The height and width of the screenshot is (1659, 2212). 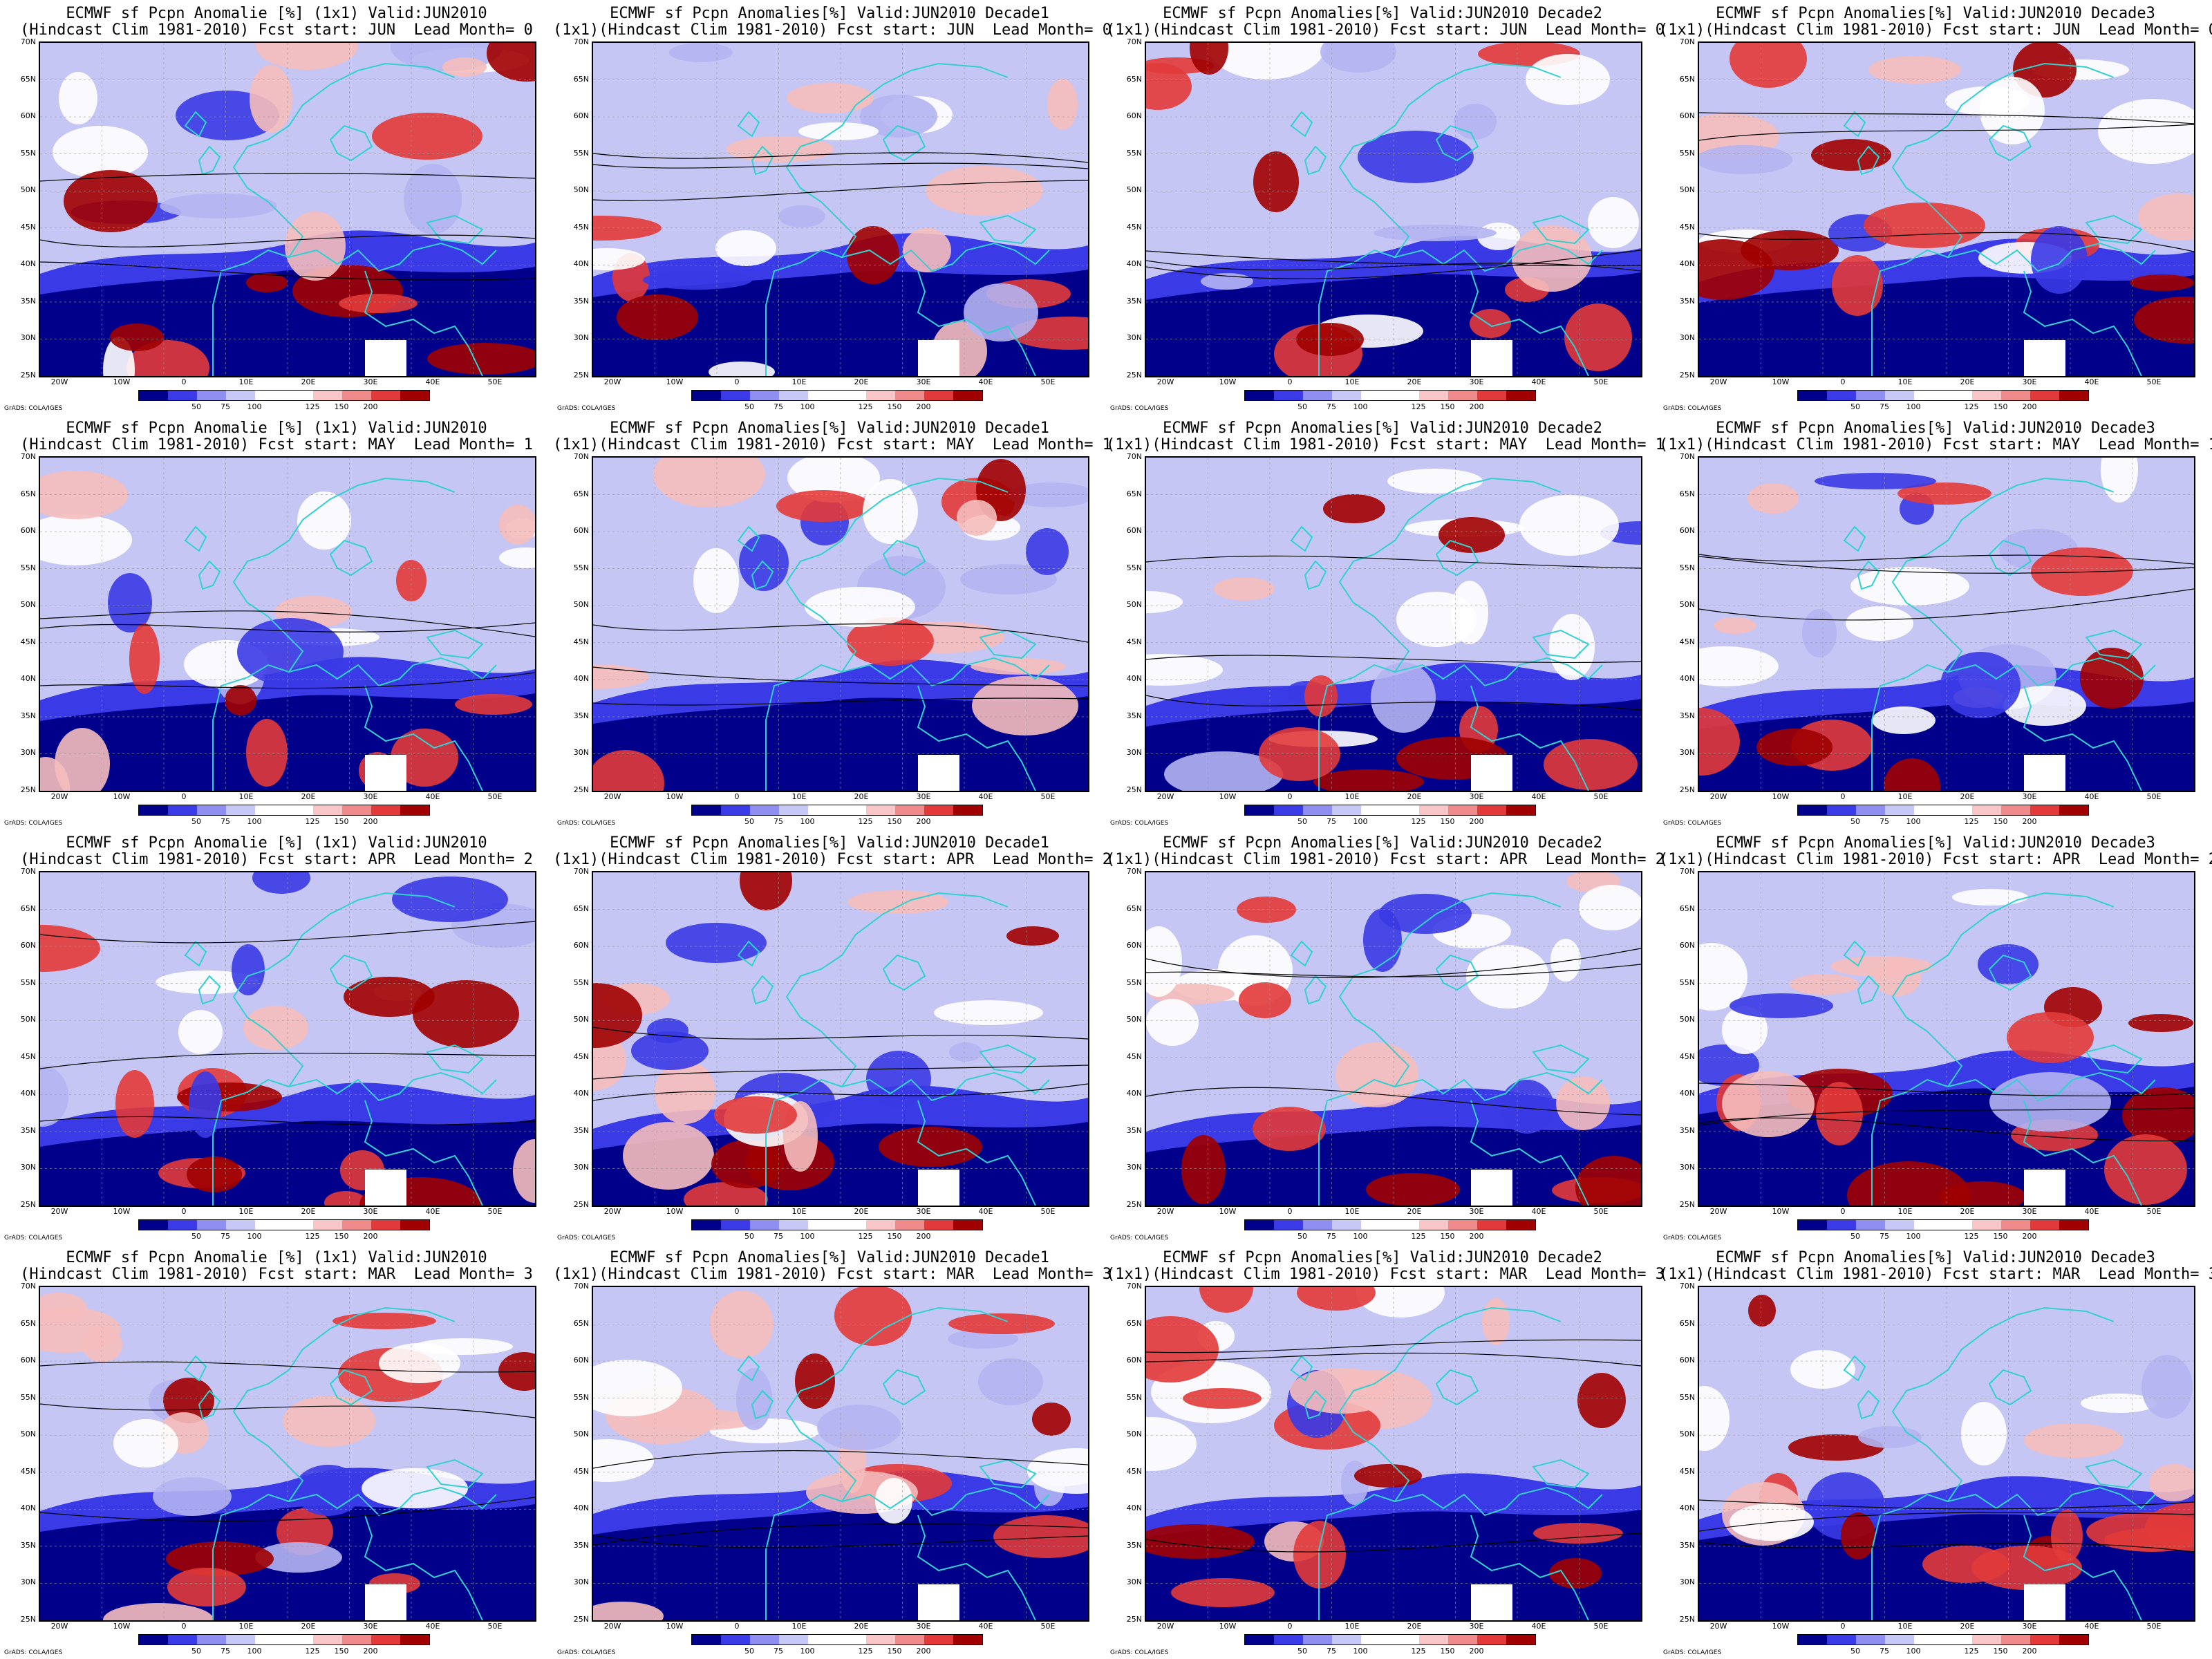 I want to click on latitude-label: 60N, so click(x=28, y=1360).